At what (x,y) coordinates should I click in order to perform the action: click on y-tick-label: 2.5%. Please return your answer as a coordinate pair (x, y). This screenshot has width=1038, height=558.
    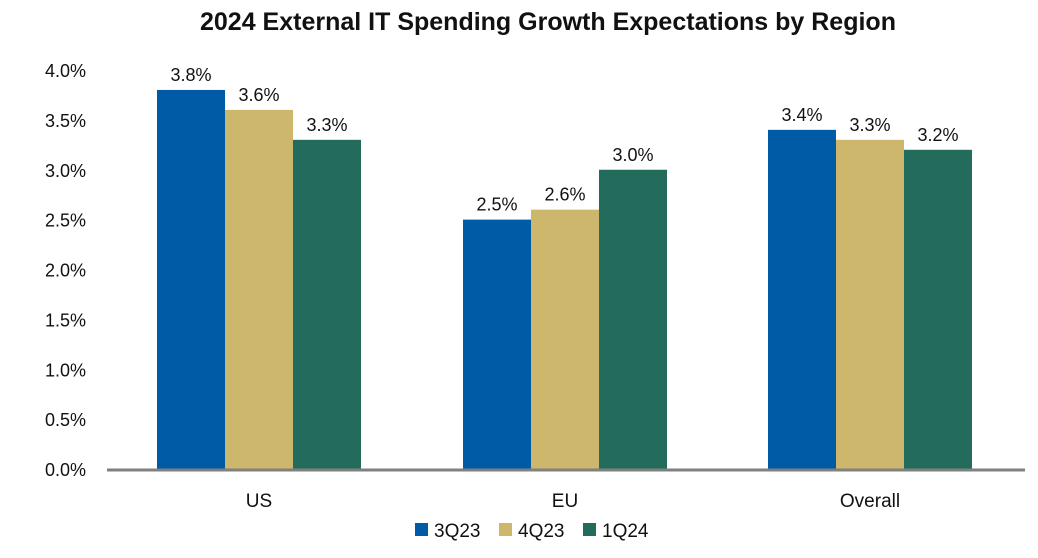
    Looking at the image, I should click on (65, 221).